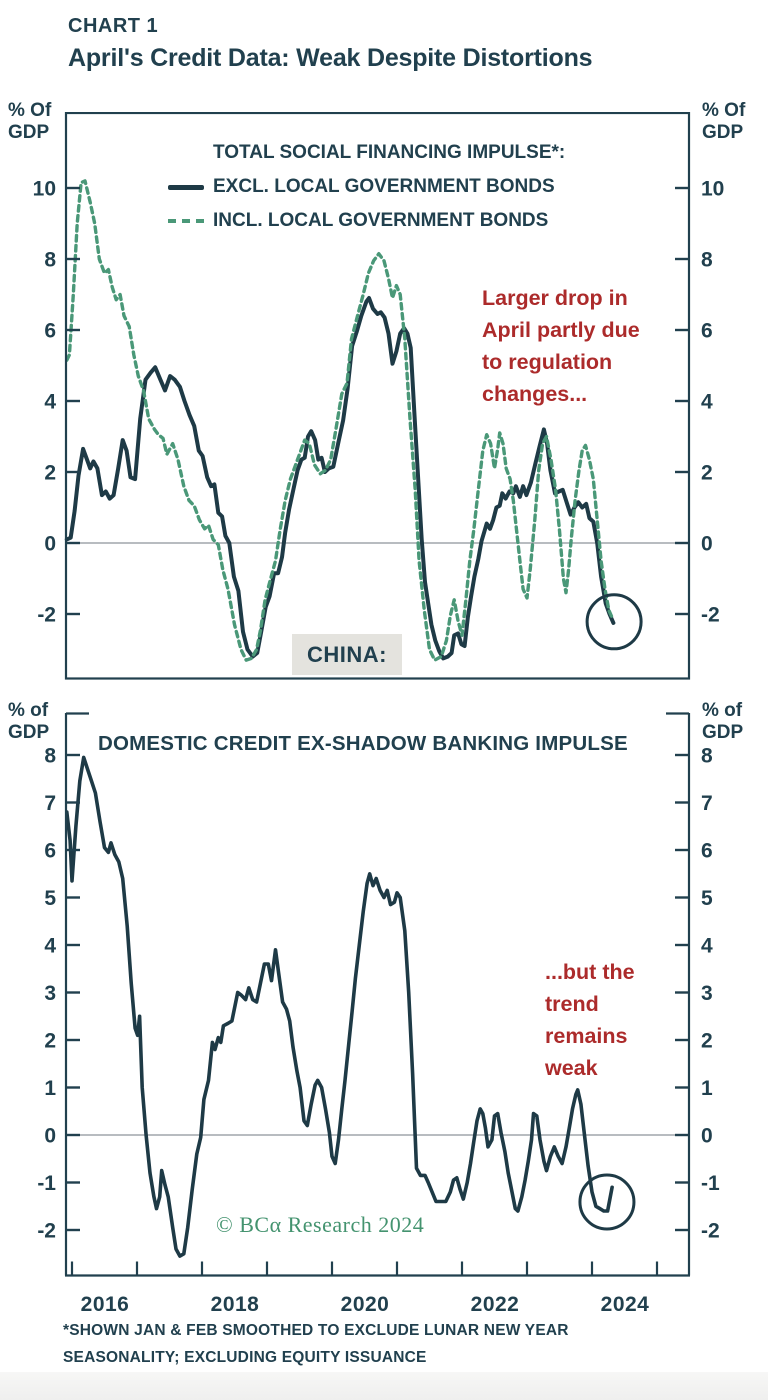 This screenshot has height=1400, width=768. I want to click on china-label: CHINA:, so click(347, 654).